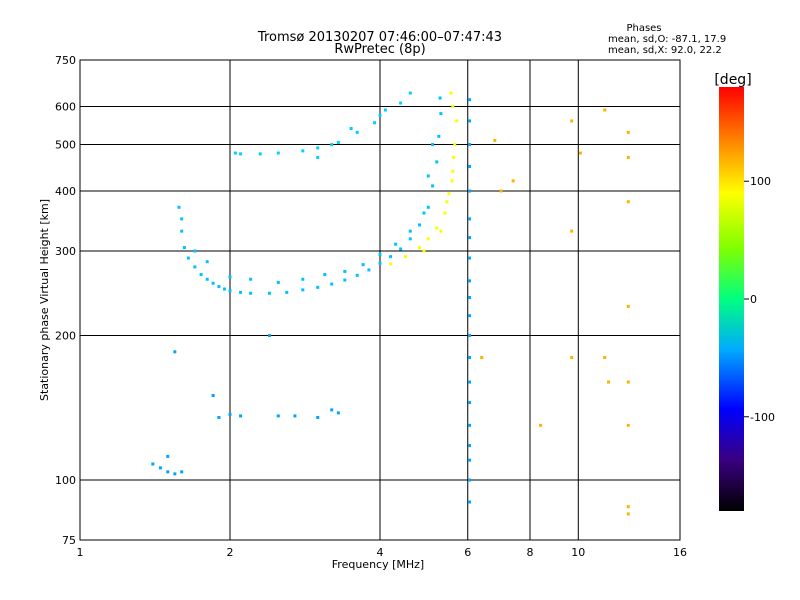 The image size is (800, 600). Describe the element at coordinates (379, 49) in the screenshot. I see `chart-subtitle: RwPretec (8p)` at that location.